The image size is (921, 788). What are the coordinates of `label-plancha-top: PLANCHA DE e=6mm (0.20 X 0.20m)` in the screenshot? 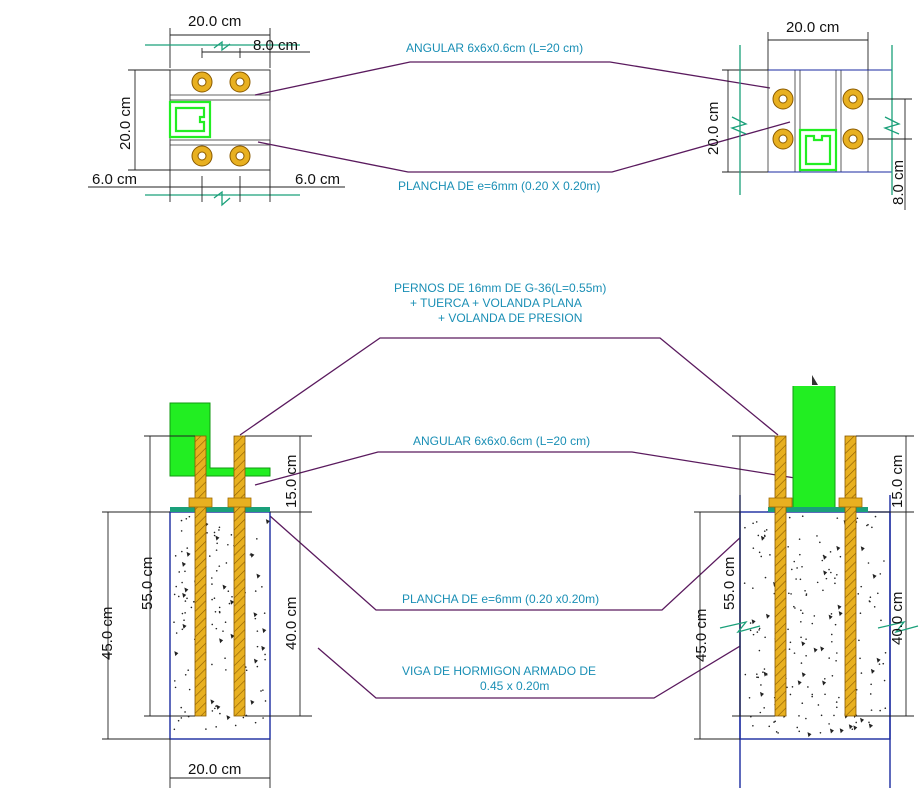 It's located at (499, 186).